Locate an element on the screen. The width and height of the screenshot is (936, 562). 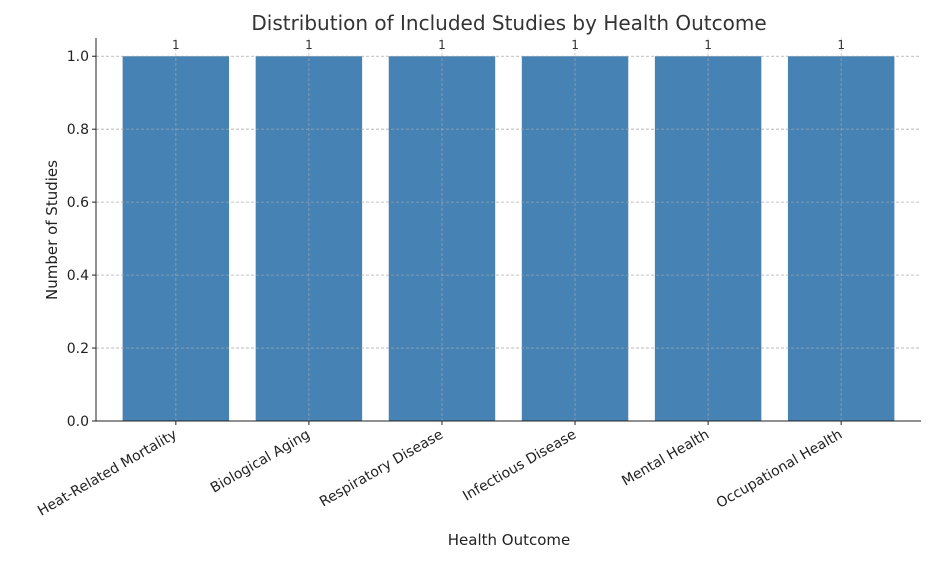
x-tick-label: Mental Health is located at coordinates (665, 458).